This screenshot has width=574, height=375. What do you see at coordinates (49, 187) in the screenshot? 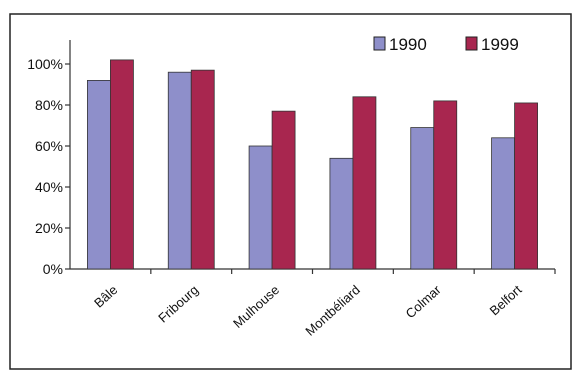
I see `y-tick-label: 40%` at bounding box center [49, 187].